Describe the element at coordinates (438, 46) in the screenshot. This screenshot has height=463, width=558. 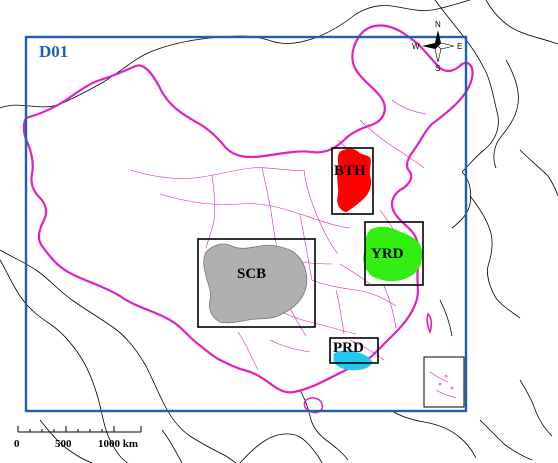
I see `compass-rose` at that location.